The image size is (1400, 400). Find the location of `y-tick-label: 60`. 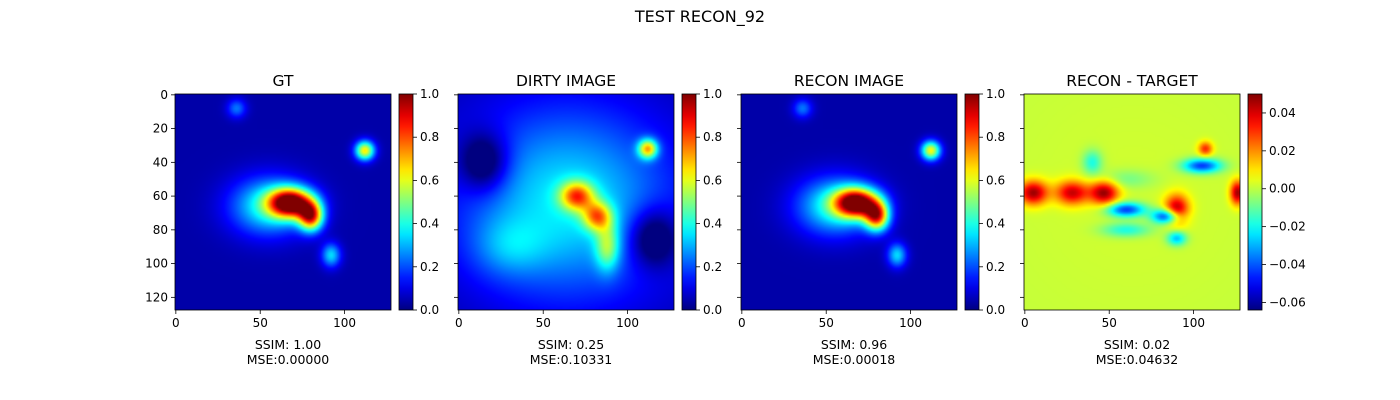

y-tick-label: 60 is located at coordinates (160, 196).